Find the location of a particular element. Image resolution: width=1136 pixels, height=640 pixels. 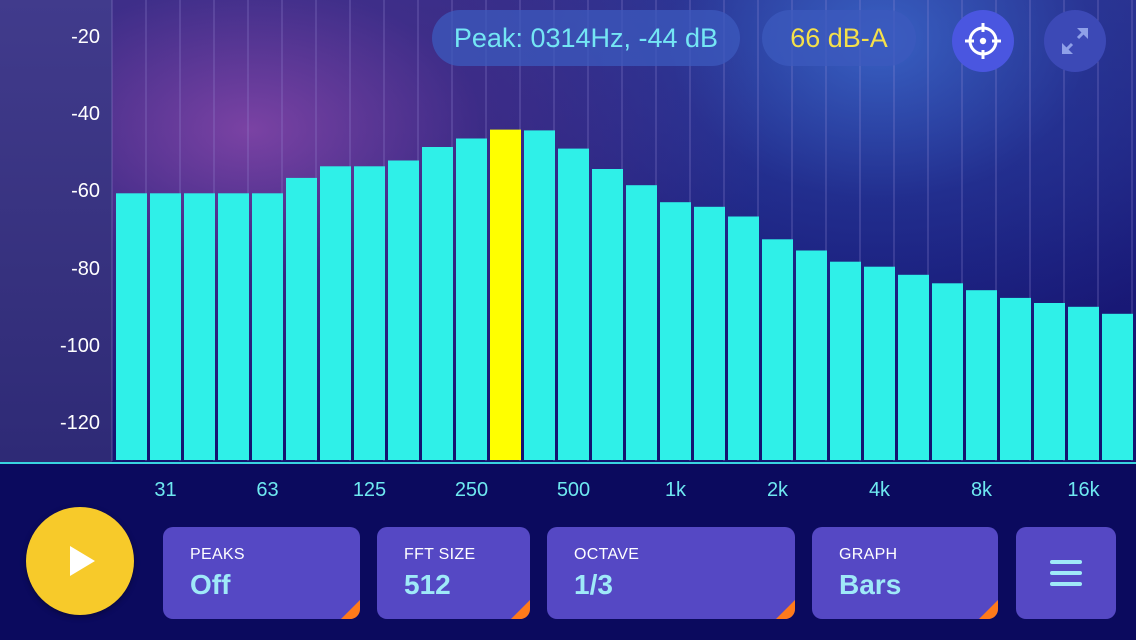

y-tick-label: -60 is located at coordinates (85, 191).